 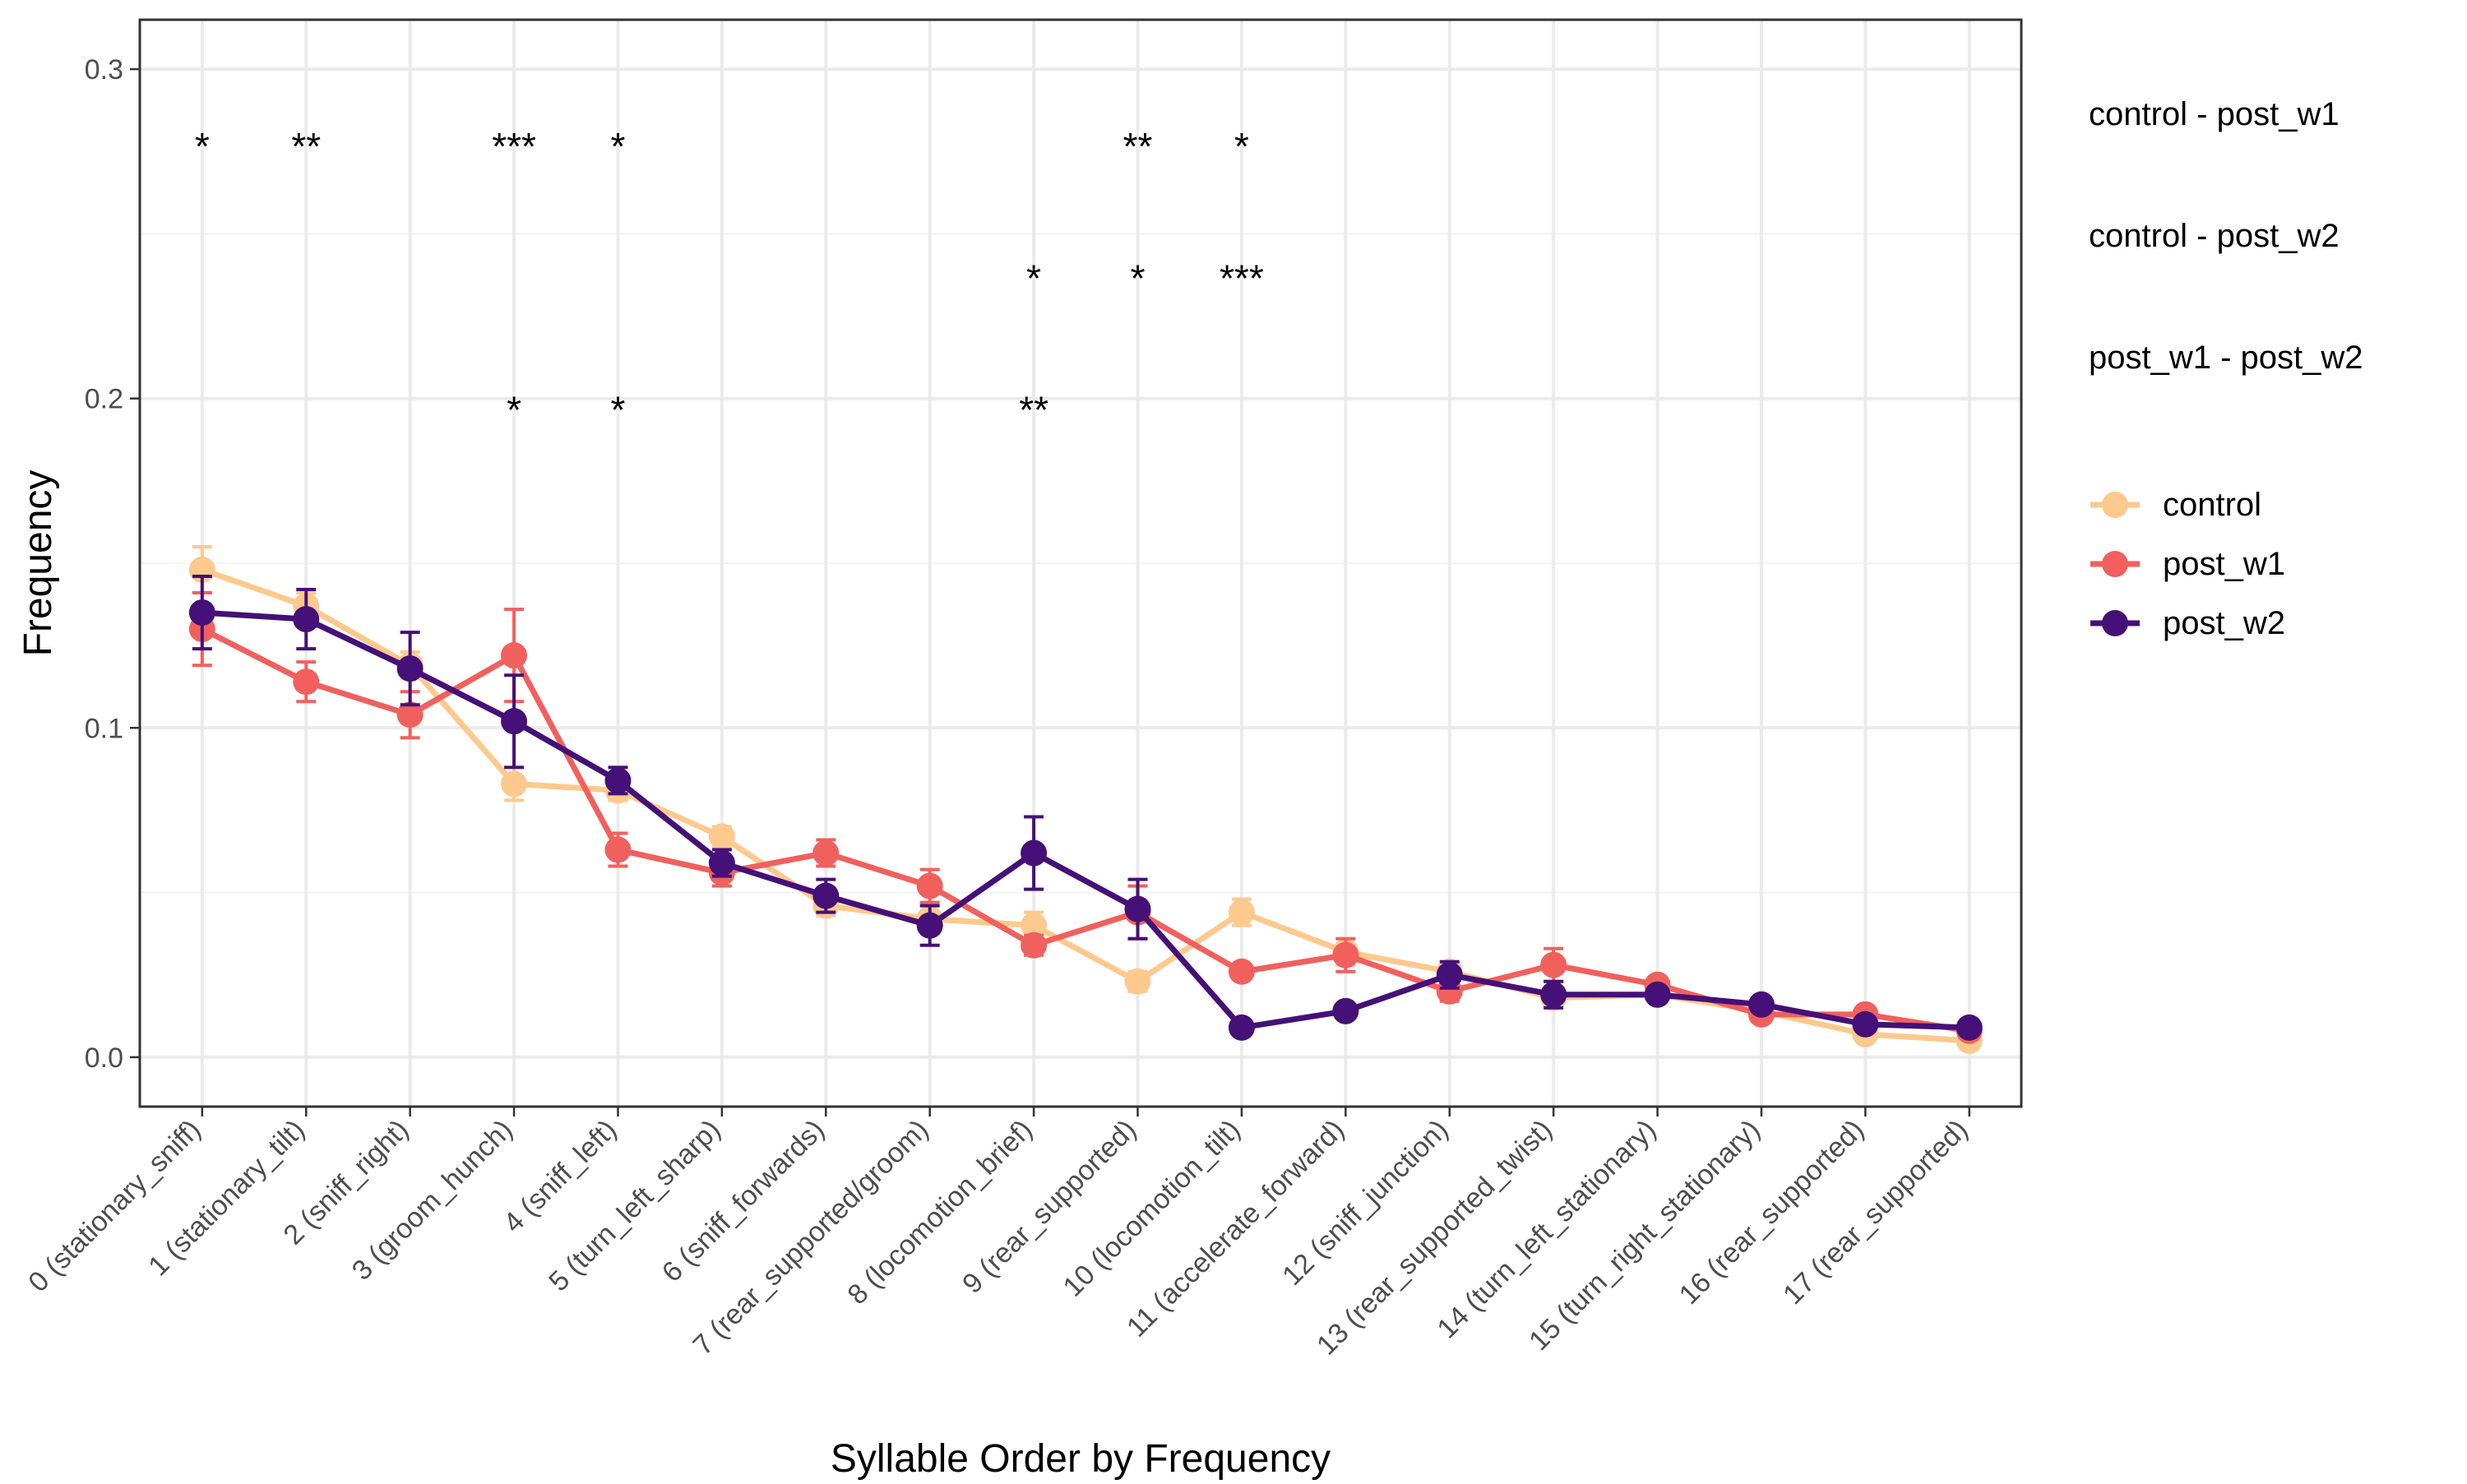 I want to click on x-tick-label: 8 (locomotion_brief), so click(x=939, y=1212).